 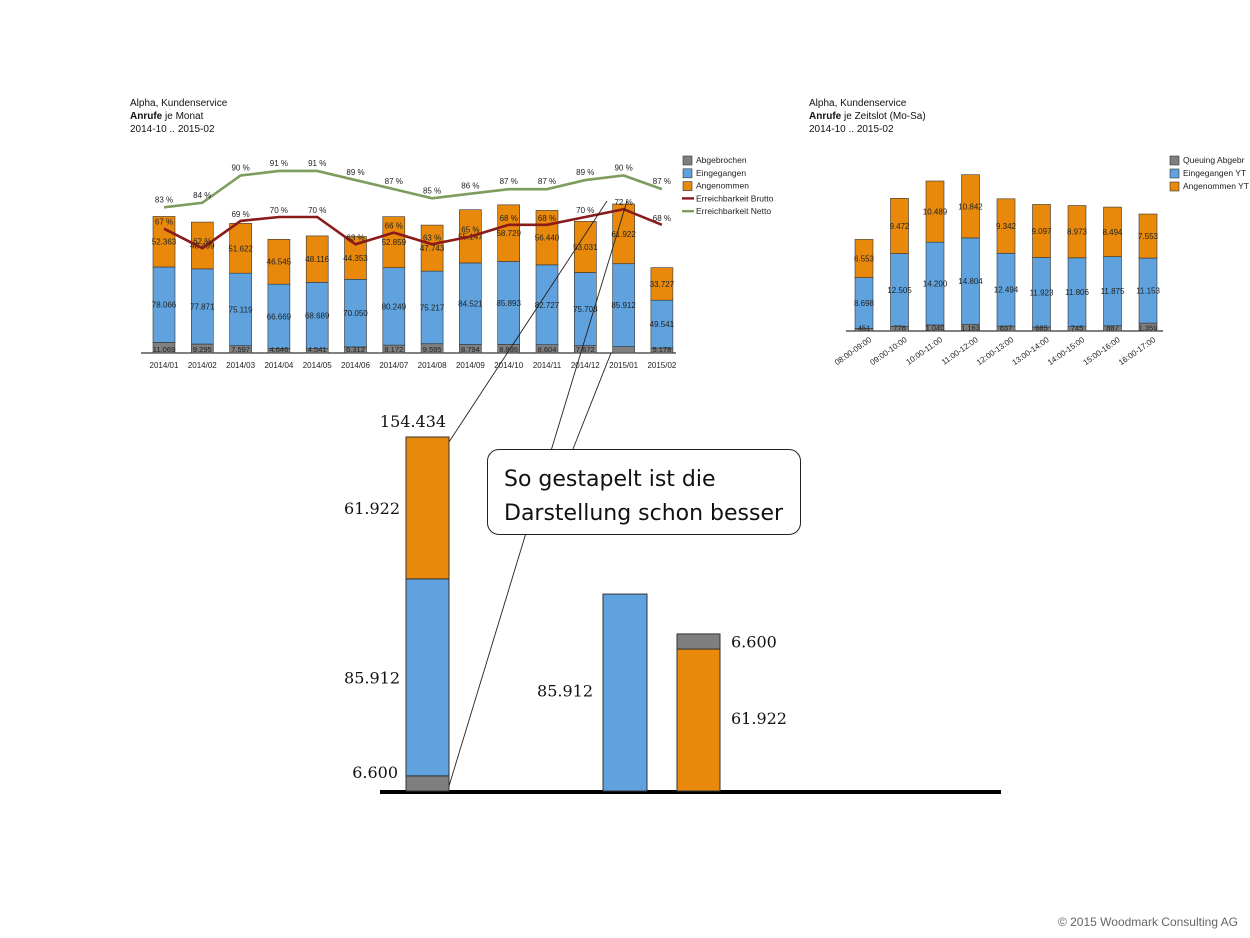 What do you see at coordinates (470, 365) in the screenshot?
I see `monthly-x-tick: 2014/09` at bounding box center [470, 365].